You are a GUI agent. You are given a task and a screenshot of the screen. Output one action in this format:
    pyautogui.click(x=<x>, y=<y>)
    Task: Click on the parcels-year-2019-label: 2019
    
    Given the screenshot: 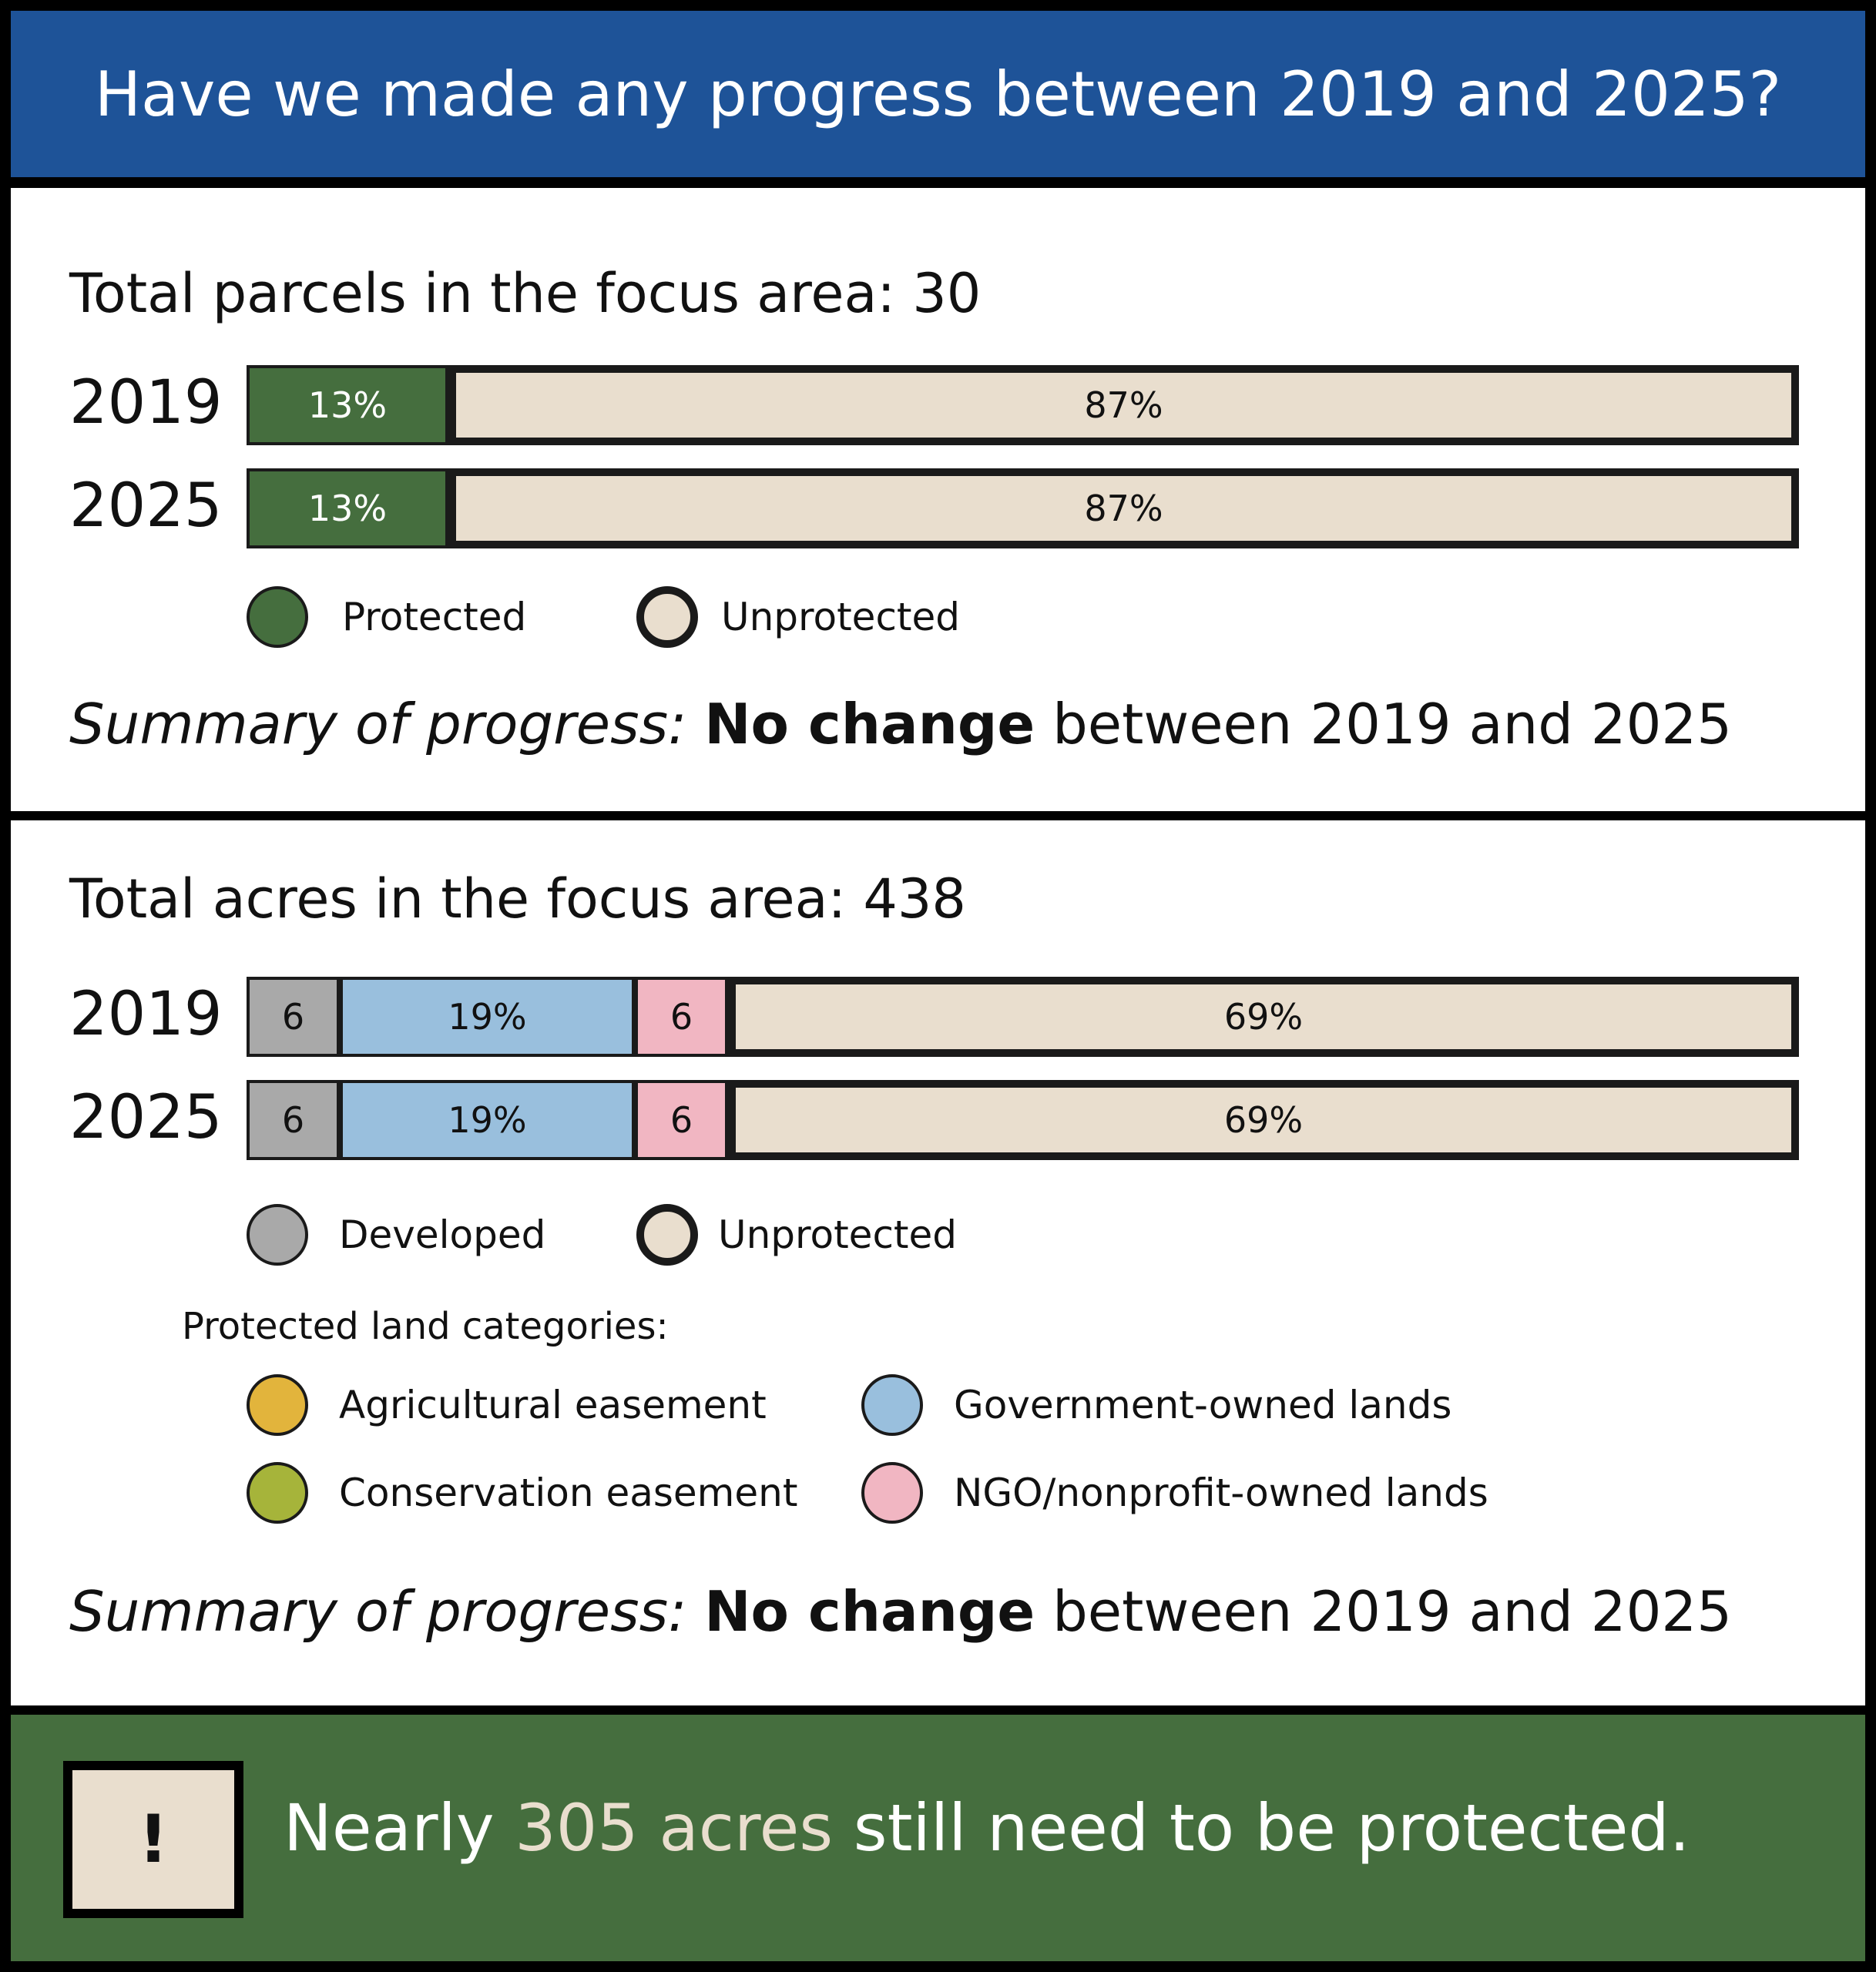 What is the action you would take?
    pyautogui.click(x=146, y=403)
    